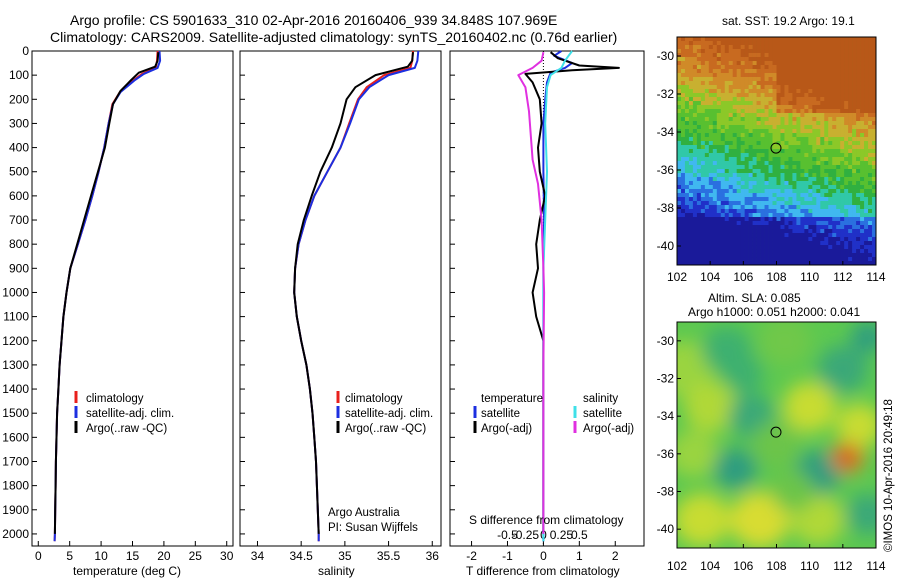 Image resolution: width=900 pixels, height=580 pixels. What do you see at coordinates (666, 492) in the screenshot?
I see `lat-tick-label: -38` at bounding box center [666, 492].